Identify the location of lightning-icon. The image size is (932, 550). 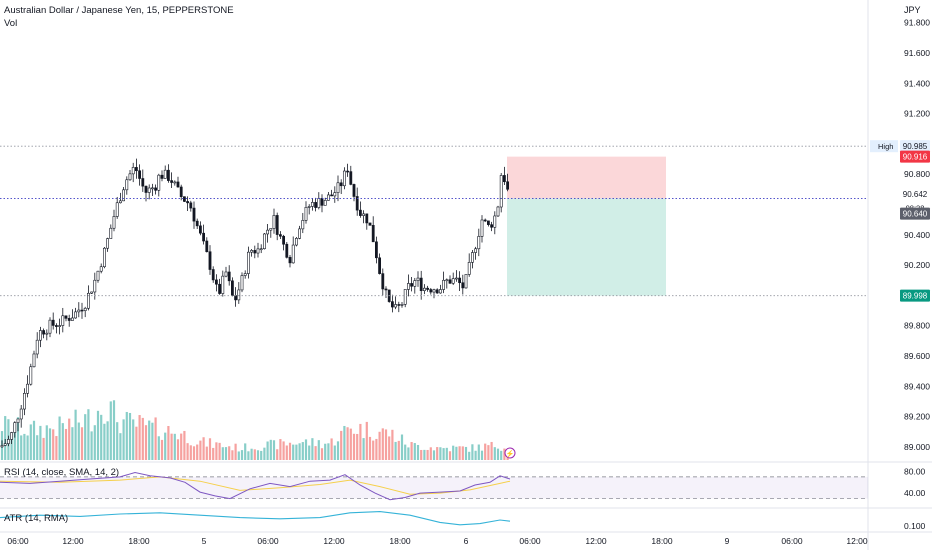
(510, 453).